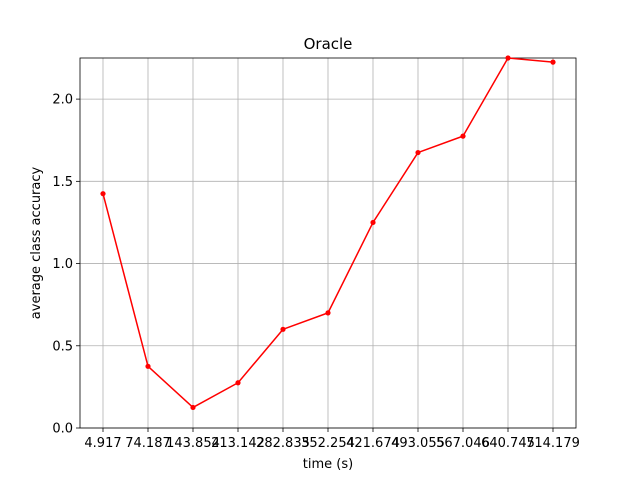 The height and width of the screenshot is (480, 640). I want to click on x-tick-label: 282.835, so click(283, 443).